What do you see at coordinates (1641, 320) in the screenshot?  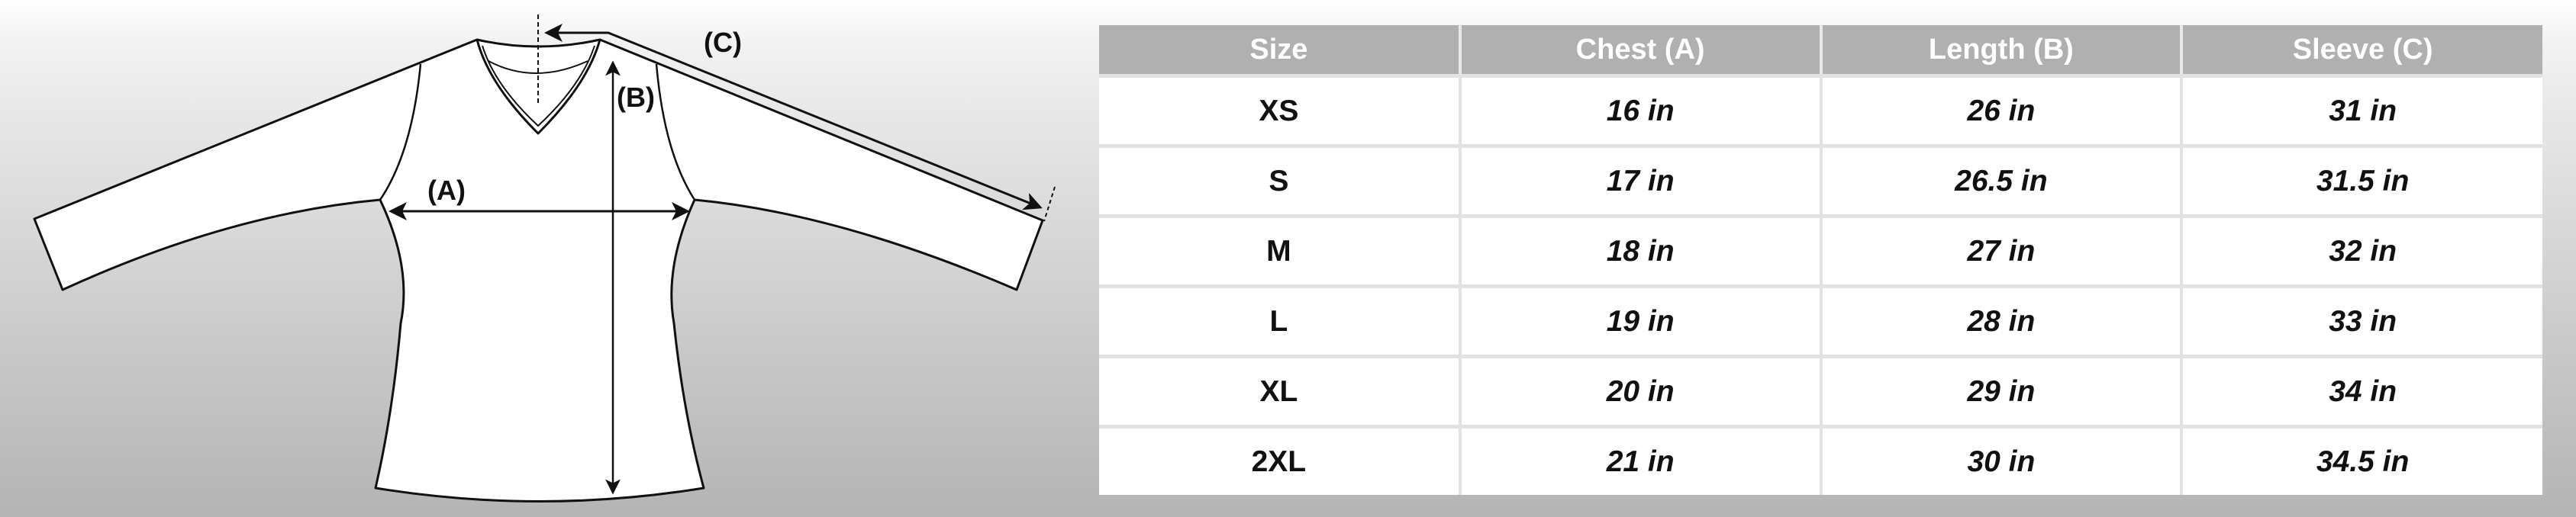 I see `cell-chest: 19 in` at bounding box center [1641, 320].